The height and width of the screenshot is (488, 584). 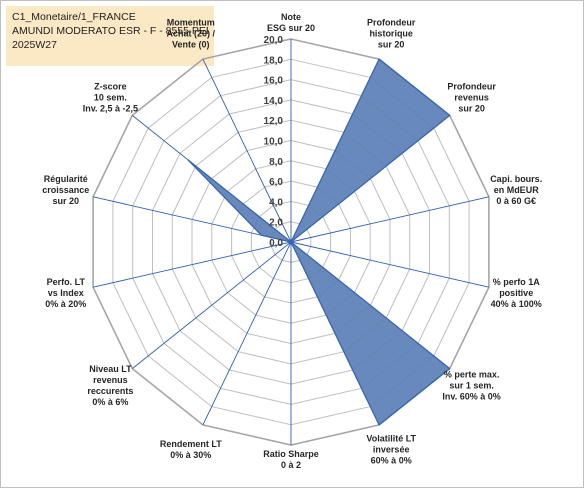 I want to click on axis-label: % perte max. sur 1 sem. Inv. 60% à 0%, so click(x=471, y=386).